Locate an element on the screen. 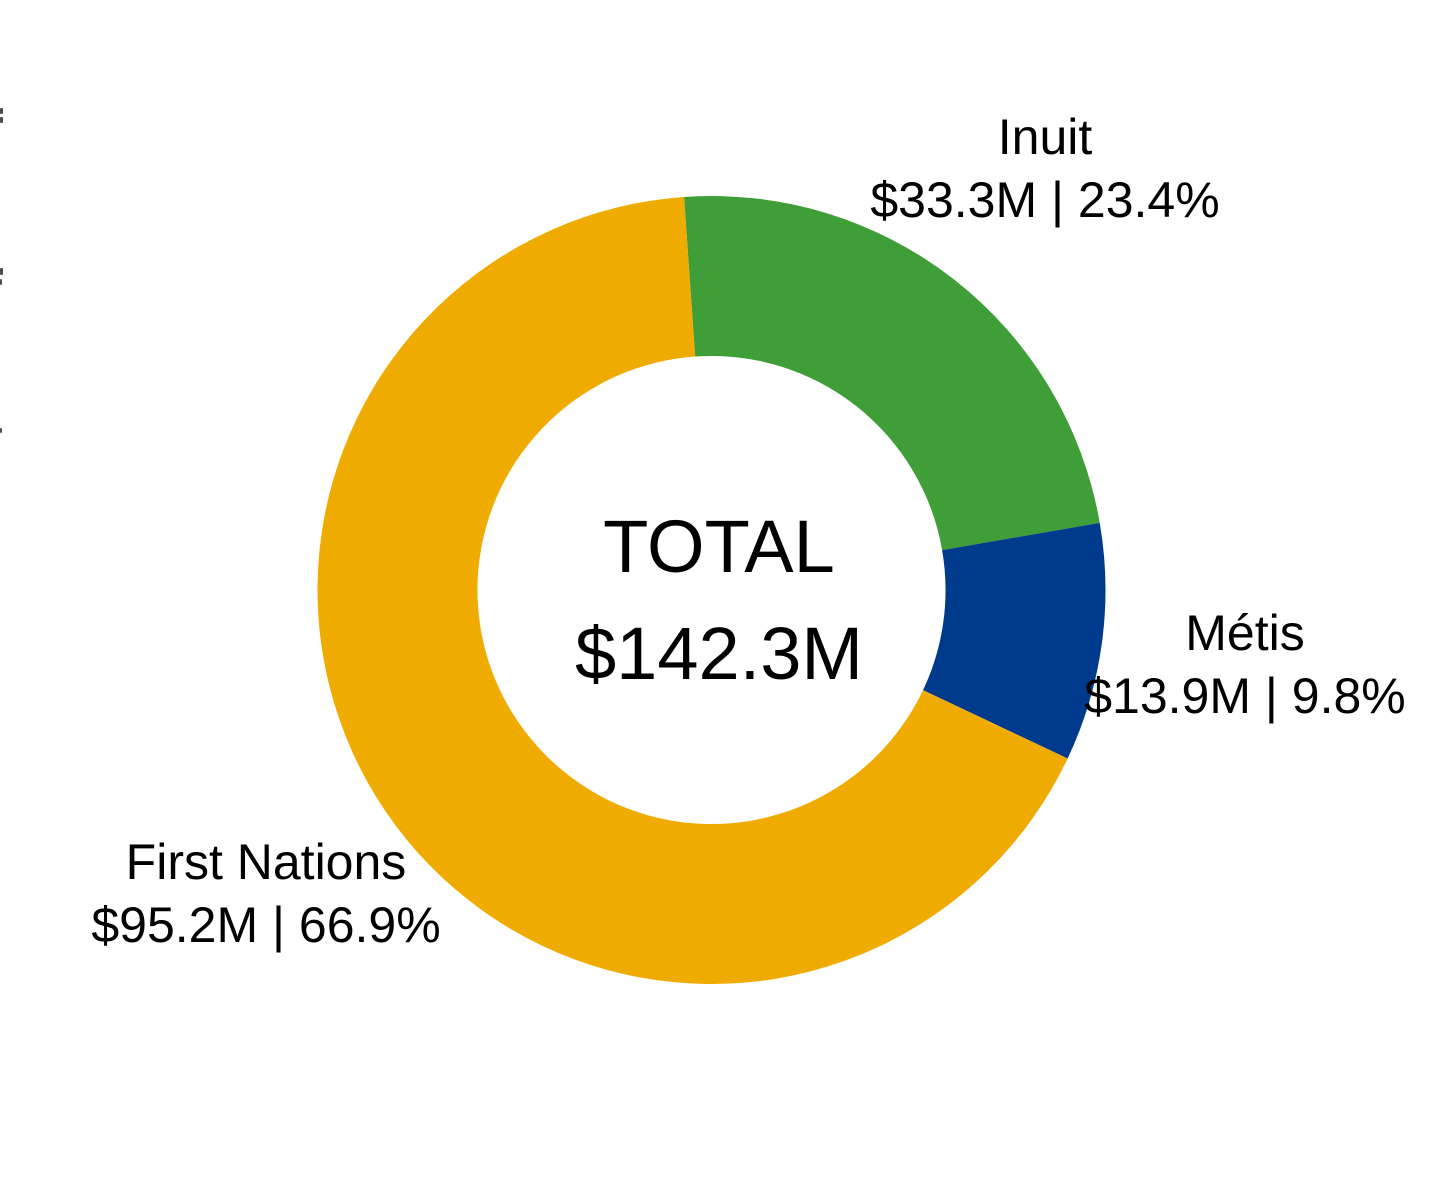  segment-name: Inuit is located at coordinates (1045, 137).